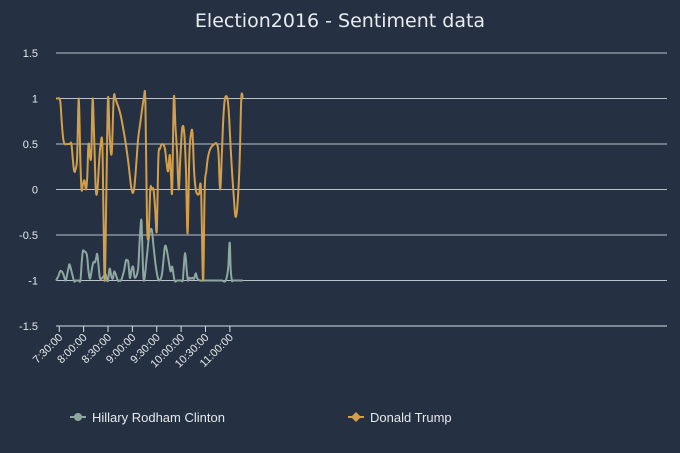  What do you see at coordinates (340, 21) in the screenshot?
I see `chart-title: Election2016 - Sentiment data` at bounding box center [340, 21].